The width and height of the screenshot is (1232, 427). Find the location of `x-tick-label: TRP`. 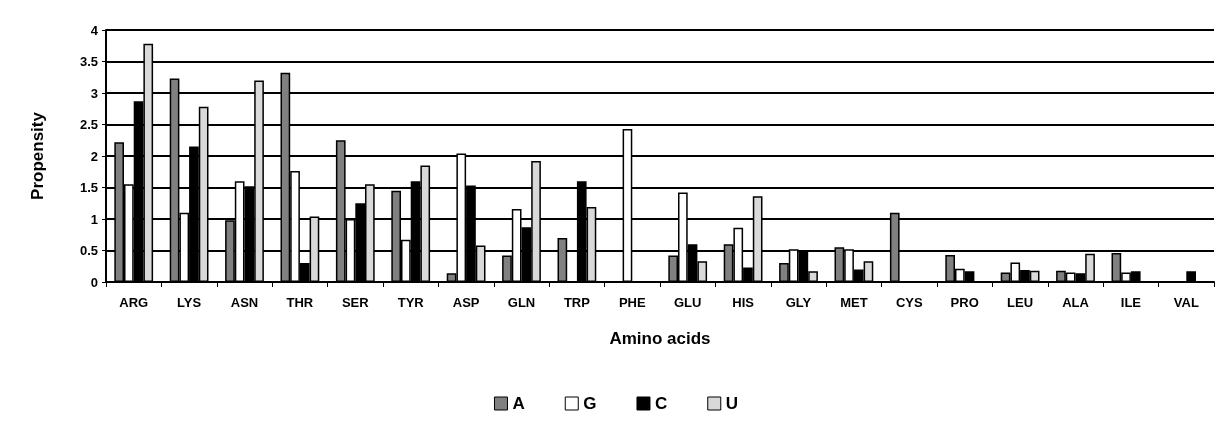

x-tick-label: TRP is located at coordinates (577, 302).